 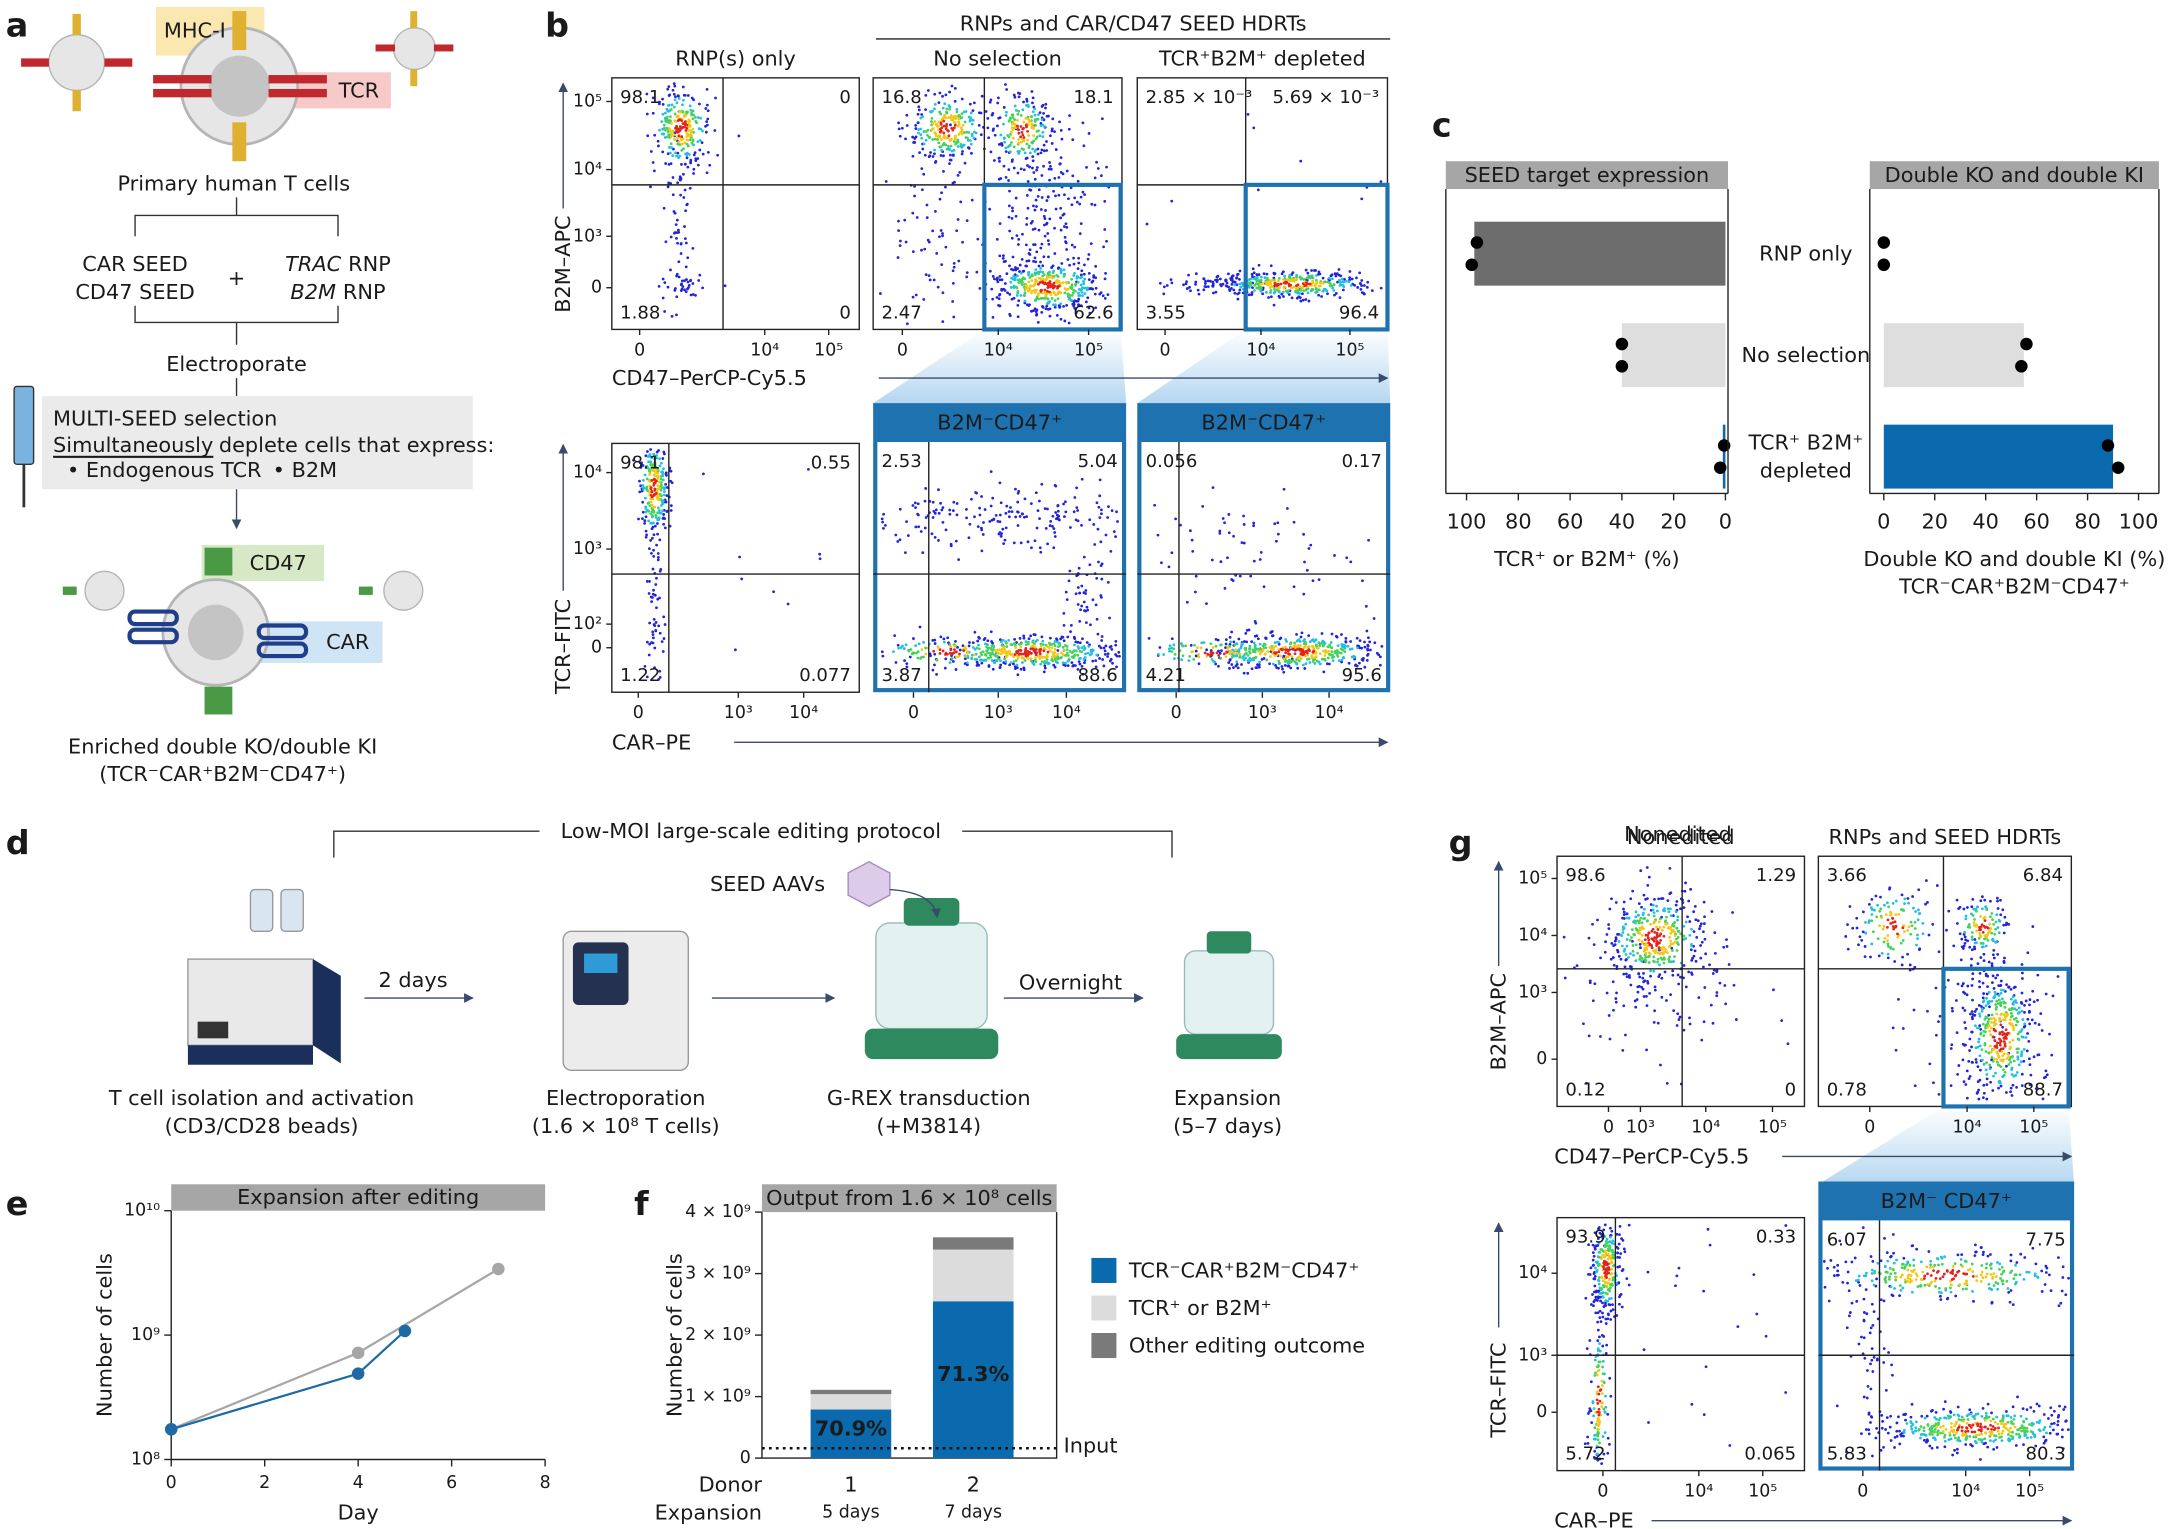 I want to click on y-tick-label: 10², so click(x=587, y=624).